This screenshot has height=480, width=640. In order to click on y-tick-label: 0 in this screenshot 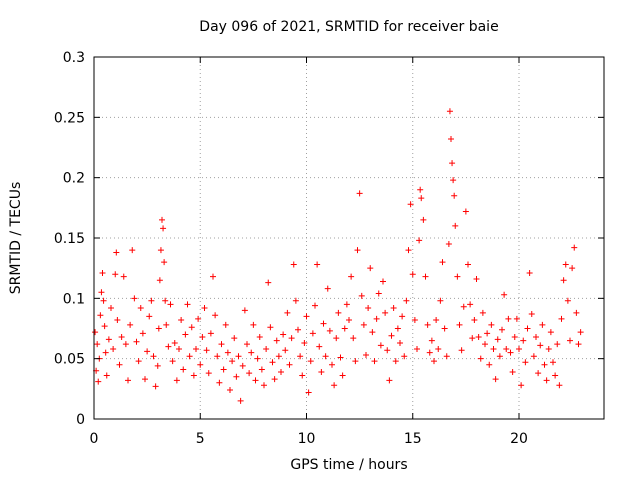, I will do `click(80, 420)`.